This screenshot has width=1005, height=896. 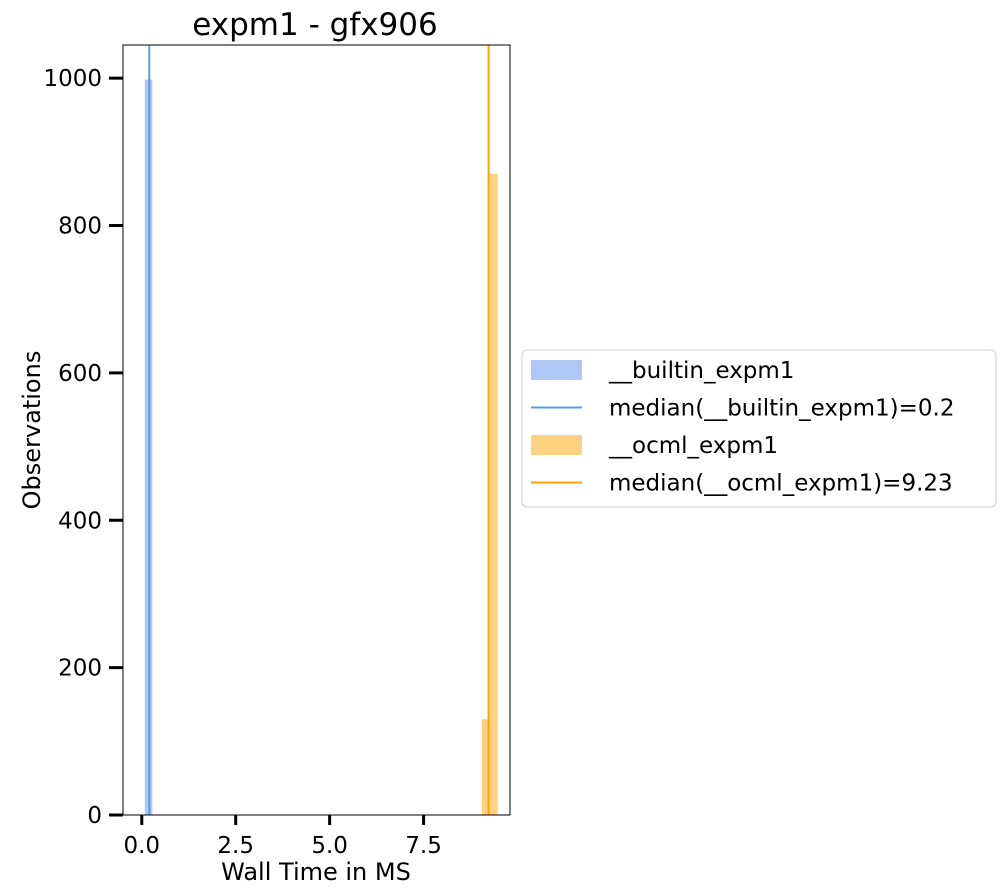 I want to click on y-axis-label: Observations, so click(x=32, y=430).